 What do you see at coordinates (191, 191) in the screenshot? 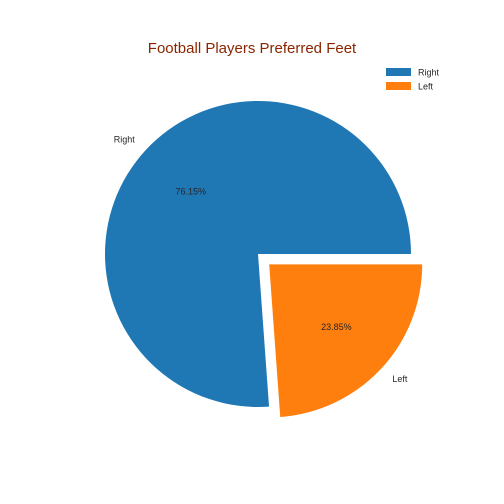
I see `slice-percent-right: 76.15%` at bounding box center [191, 191].